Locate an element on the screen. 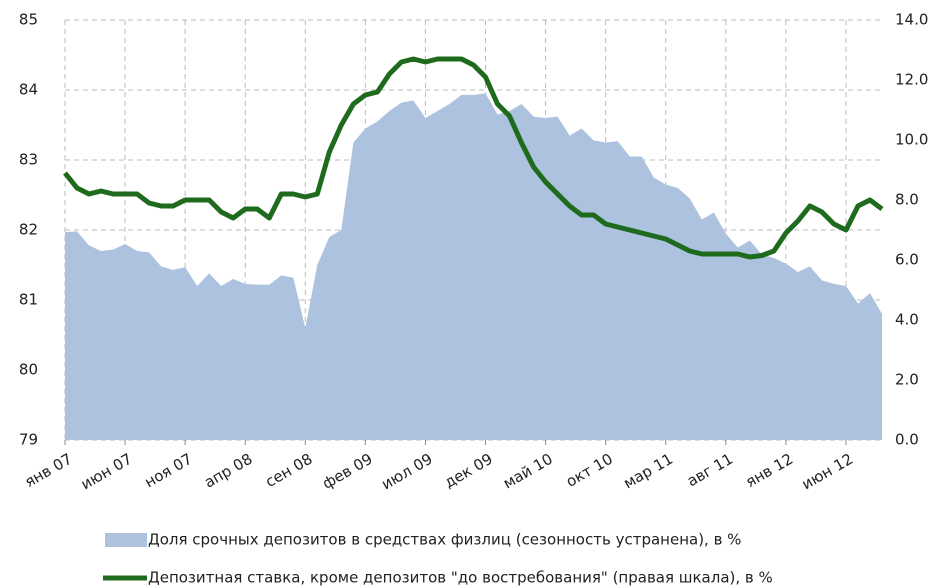 The width and height of the screenshot is (950, 588). y2-tick-label: 4.0 is located at coordinates (907, 320).